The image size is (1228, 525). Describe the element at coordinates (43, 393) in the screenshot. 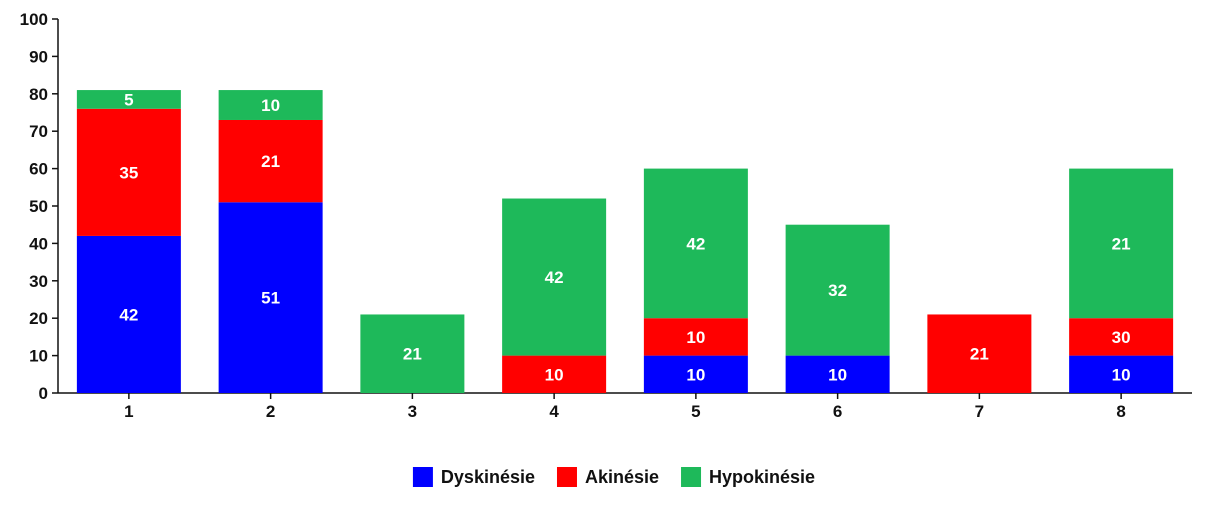

I see `y-tick-label: 0` at that location.